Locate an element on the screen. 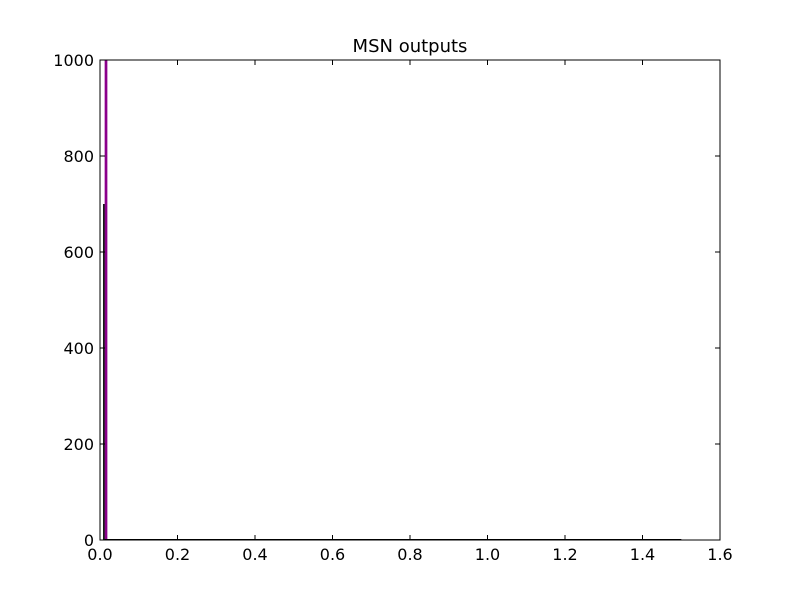 The width and height of the screenshot is (800, 600). y-tick-label: 600 is located at coordinates (78, 252).